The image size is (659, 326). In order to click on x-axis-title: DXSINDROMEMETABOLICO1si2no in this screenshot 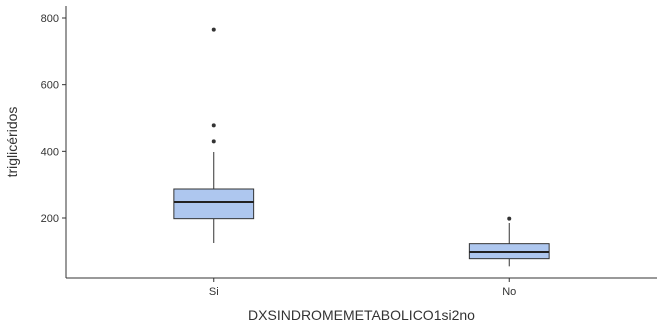, I will do `click(361, 315)`.